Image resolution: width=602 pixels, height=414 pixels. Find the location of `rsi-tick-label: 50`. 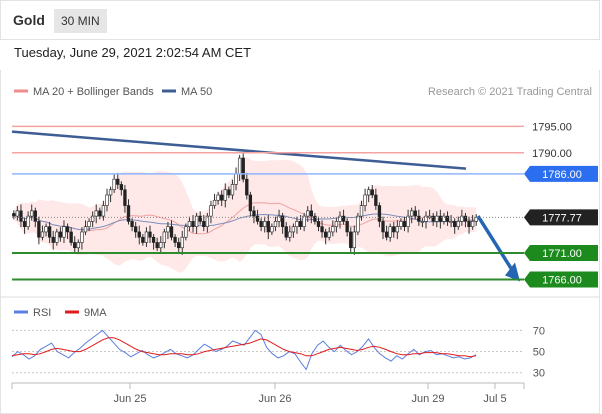

rsi-tick-label: 50 is located at coordinates (539, 353).